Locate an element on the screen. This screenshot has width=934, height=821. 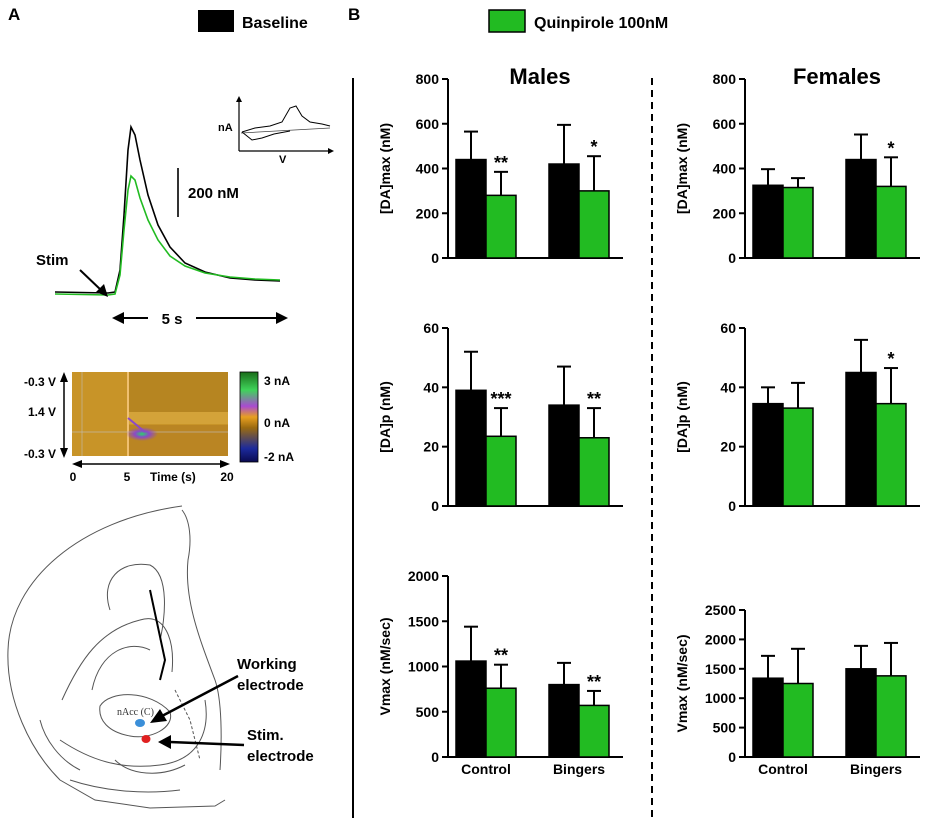
chart-4-significance: * is located at coordinates (890, 359).